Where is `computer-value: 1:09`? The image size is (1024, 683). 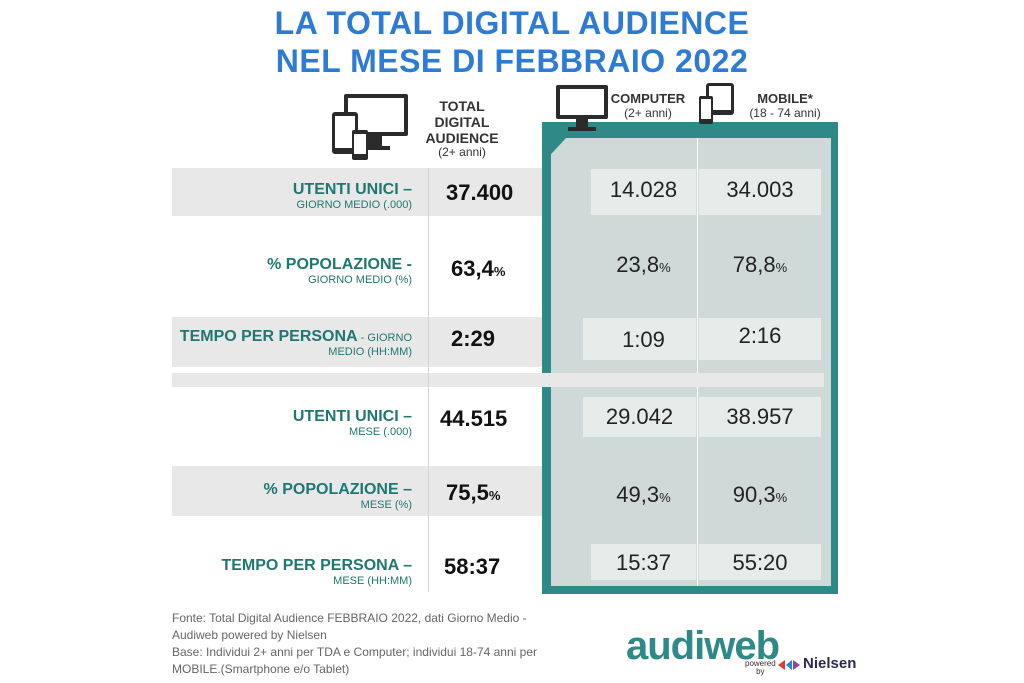 computer-value: 1:09 is located at coordinates (643, 340).